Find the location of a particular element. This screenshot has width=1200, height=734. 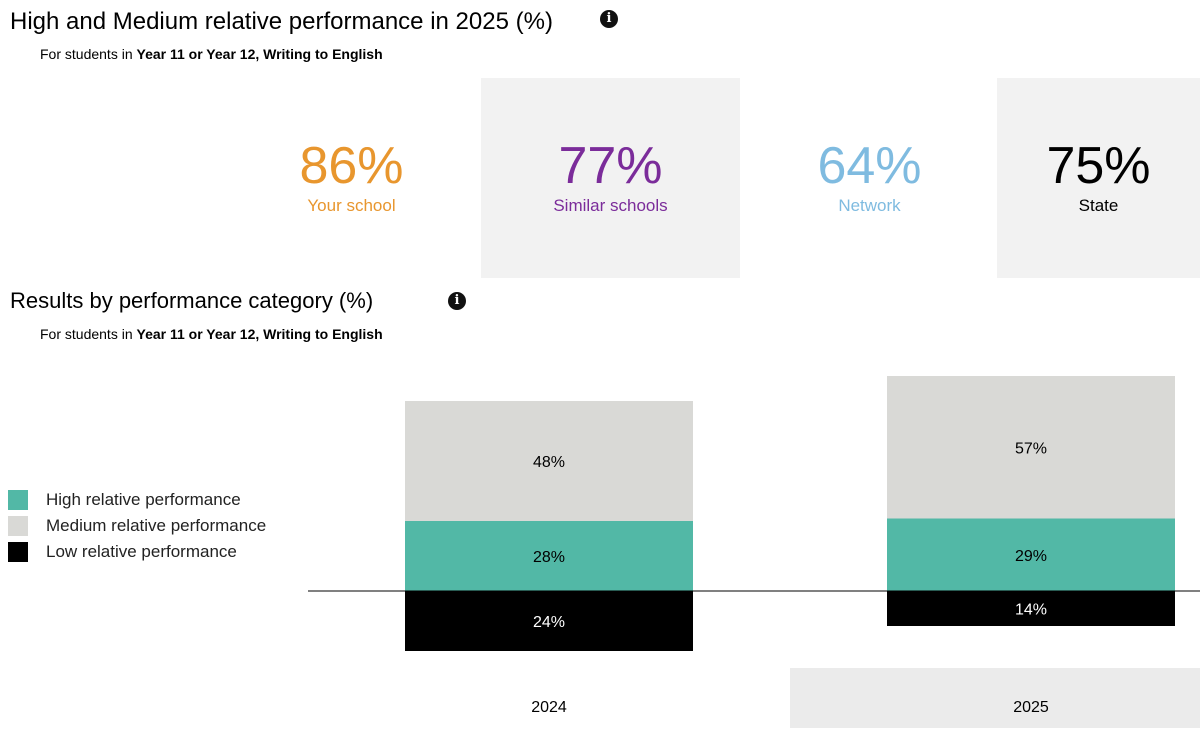

kpi-card-similar-schools: 77% Similar schools is located at coordinates (610, 178).